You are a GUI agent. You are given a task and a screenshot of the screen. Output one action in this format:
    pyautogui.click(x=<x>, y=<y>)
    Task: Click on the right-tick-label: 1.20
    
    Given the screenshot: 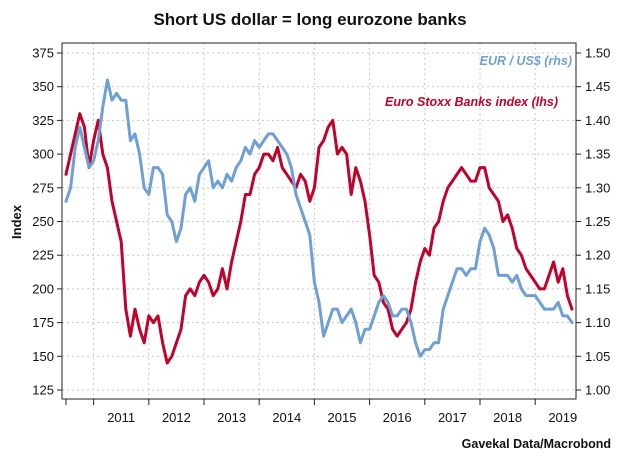 What is the action you would take?
    pyautogui.click(x=597, y=255)
    